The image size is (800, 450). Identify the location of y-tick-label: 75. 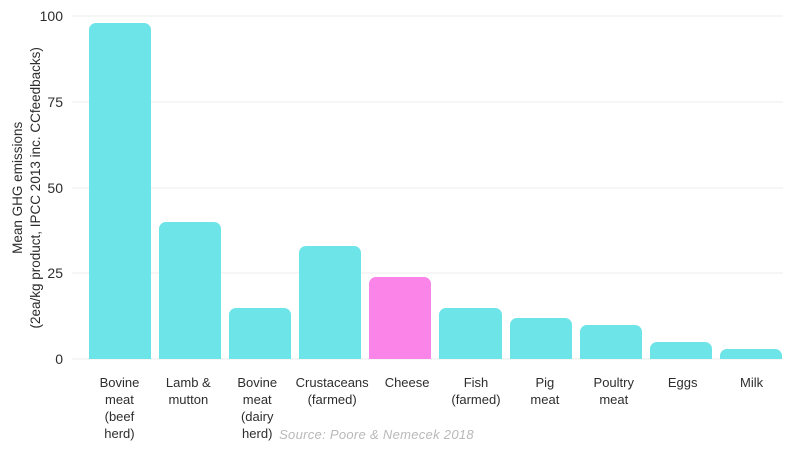
(55, 101).